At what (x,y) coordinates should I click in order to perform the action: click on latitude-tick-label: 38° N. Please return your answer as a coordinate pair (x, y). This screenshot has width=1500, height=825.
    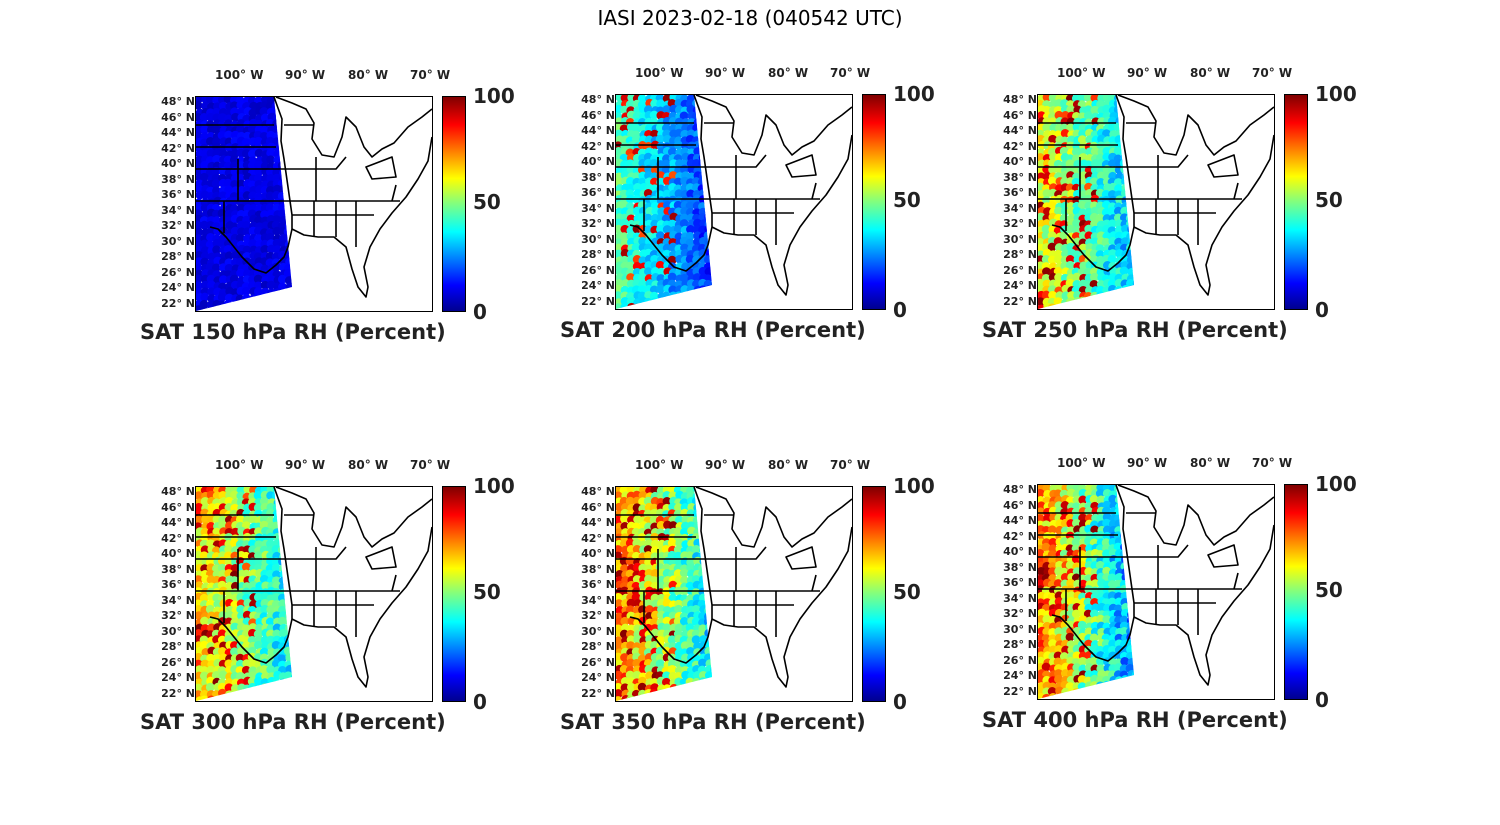
    Looking at the image, I should click on (1020, 177).